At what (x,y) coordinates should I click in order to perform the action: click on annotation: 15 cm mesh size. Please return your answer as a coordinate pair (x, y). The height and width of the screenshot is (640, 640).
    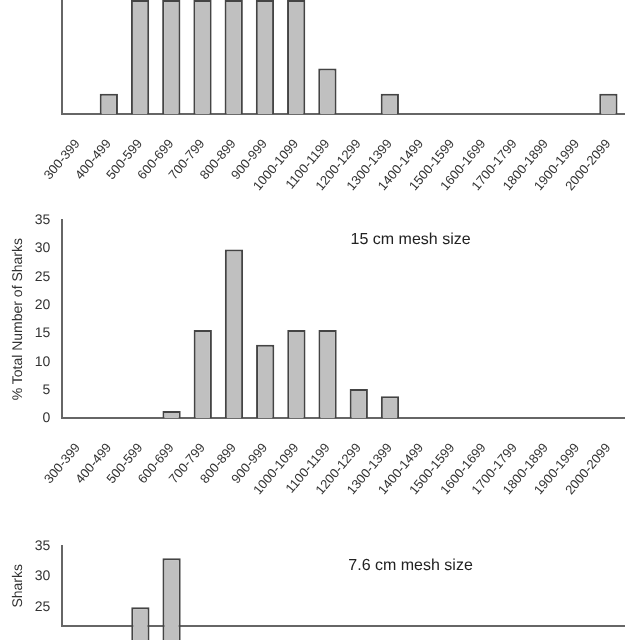
    Looking at the image, I should click on (411, 239).